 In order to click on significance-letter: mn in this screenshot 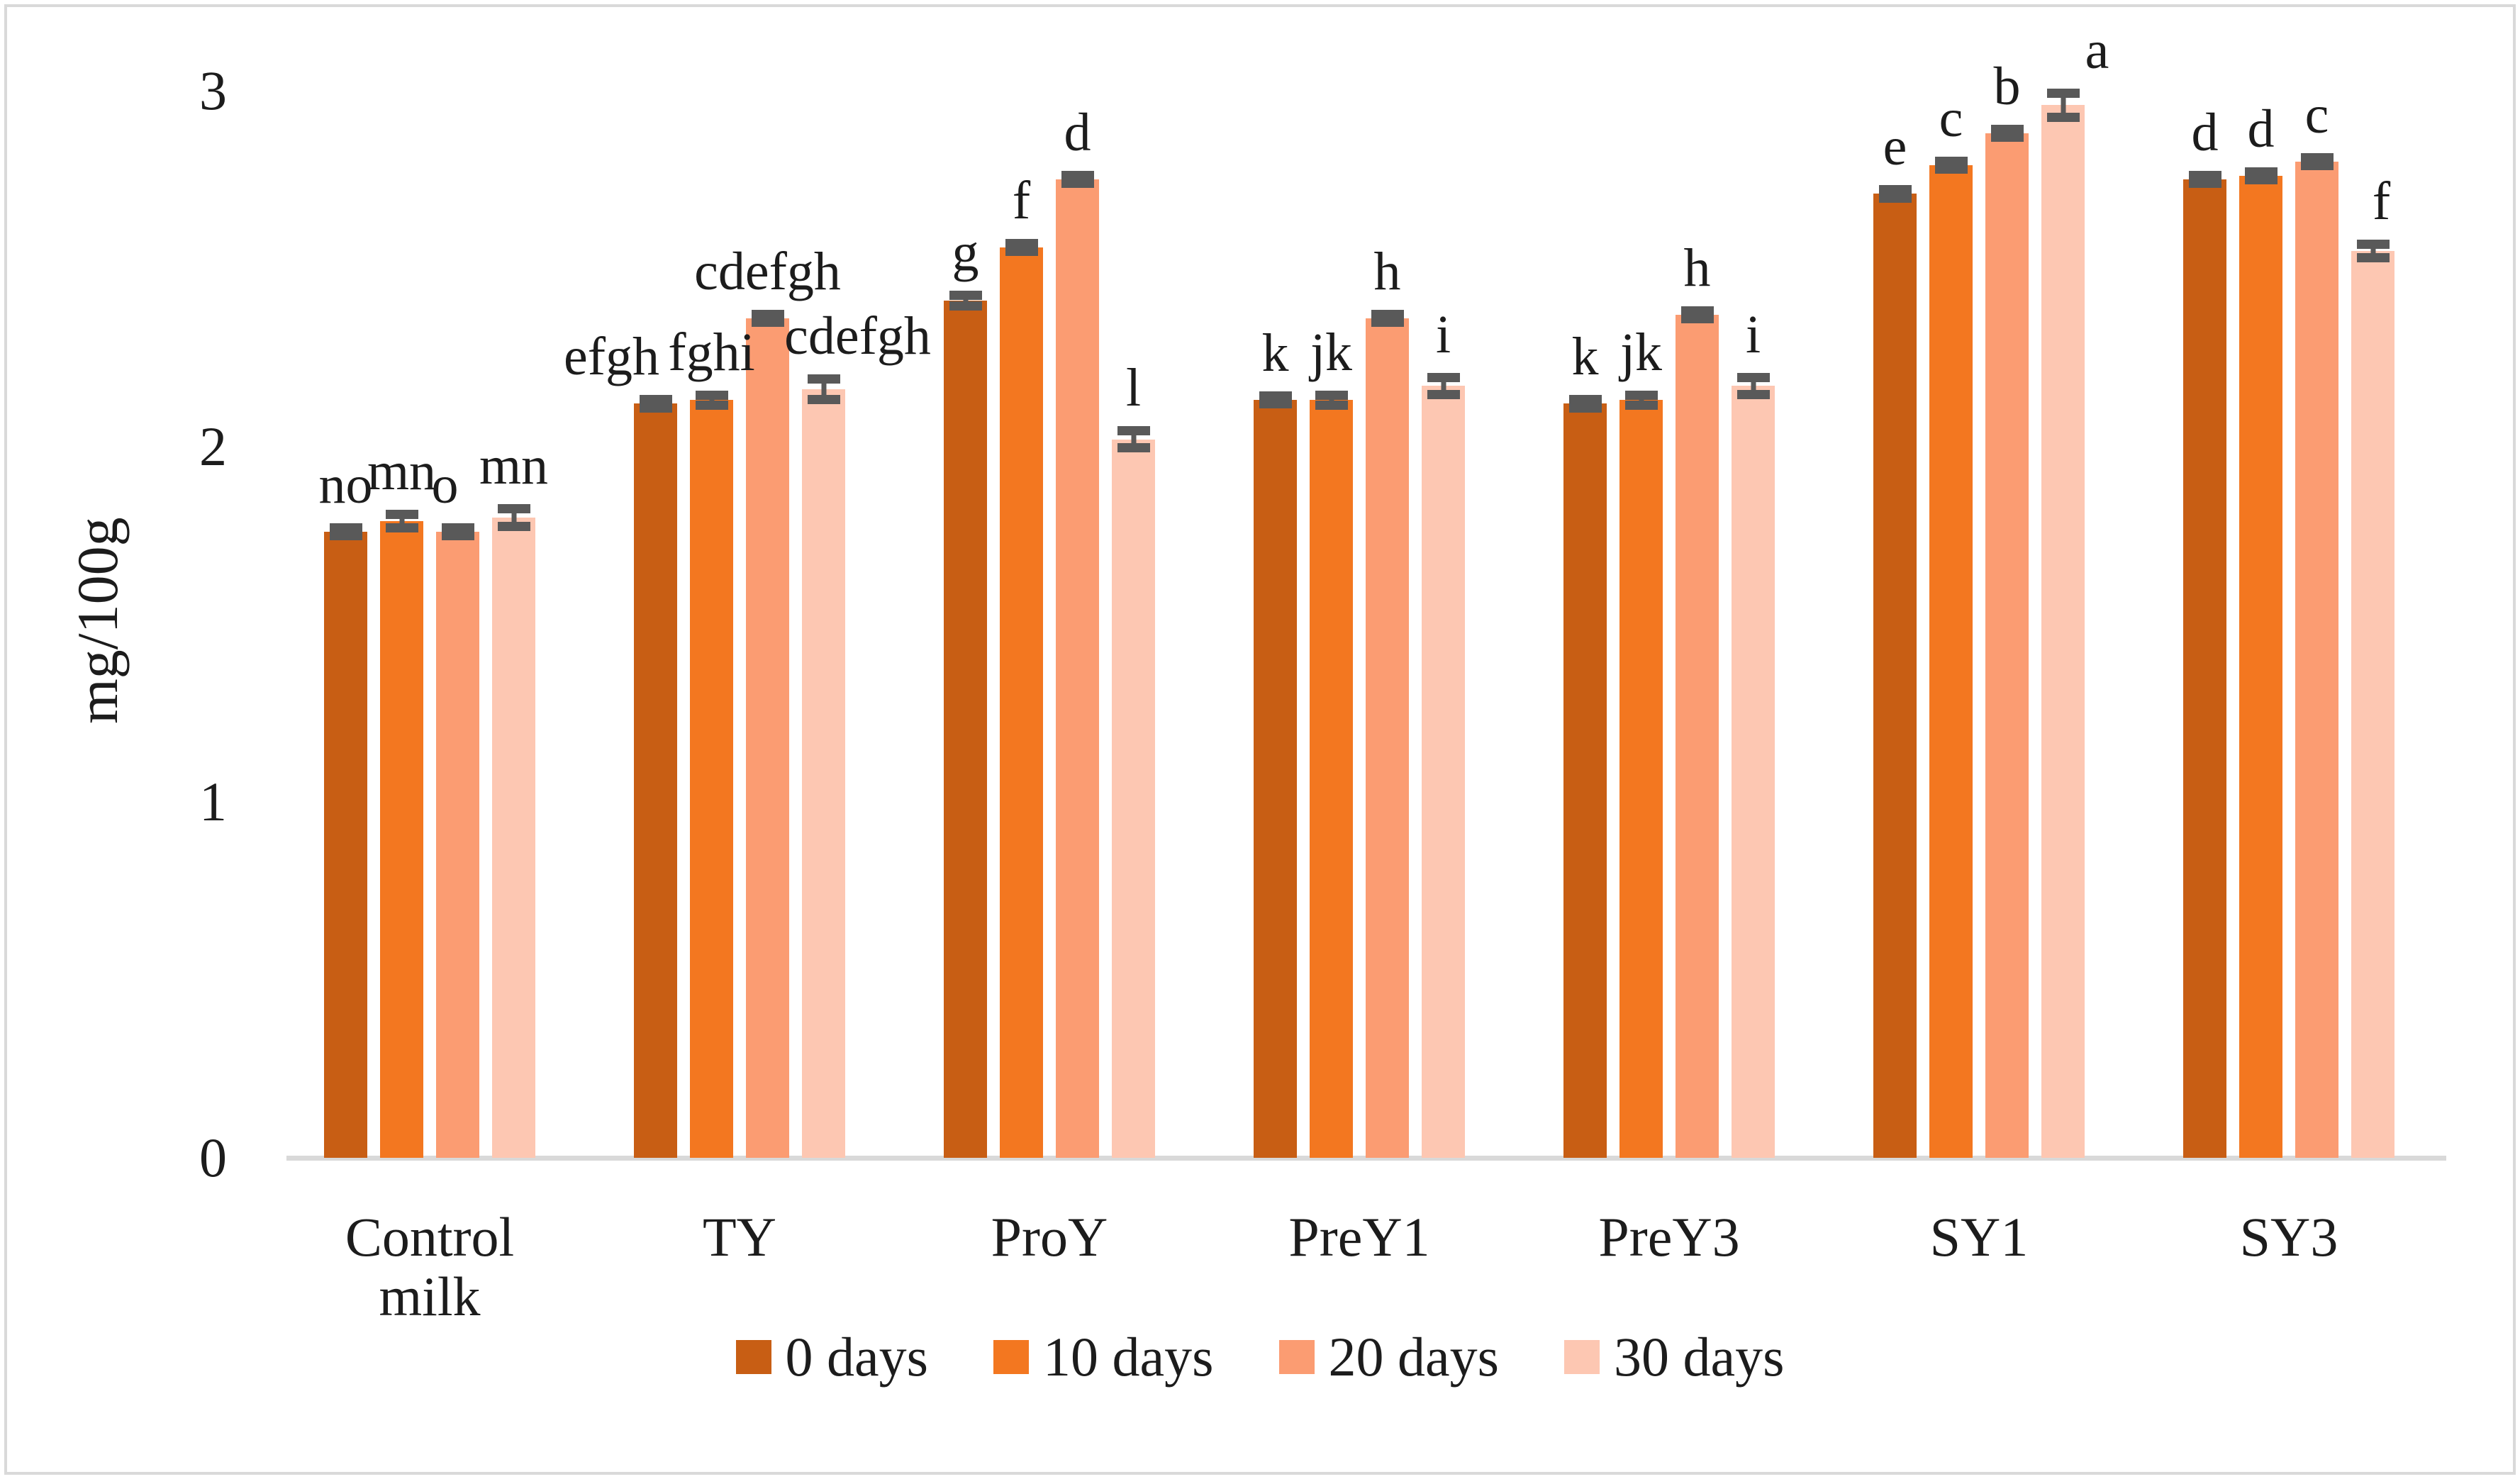, I will do `click(402, 471)`.